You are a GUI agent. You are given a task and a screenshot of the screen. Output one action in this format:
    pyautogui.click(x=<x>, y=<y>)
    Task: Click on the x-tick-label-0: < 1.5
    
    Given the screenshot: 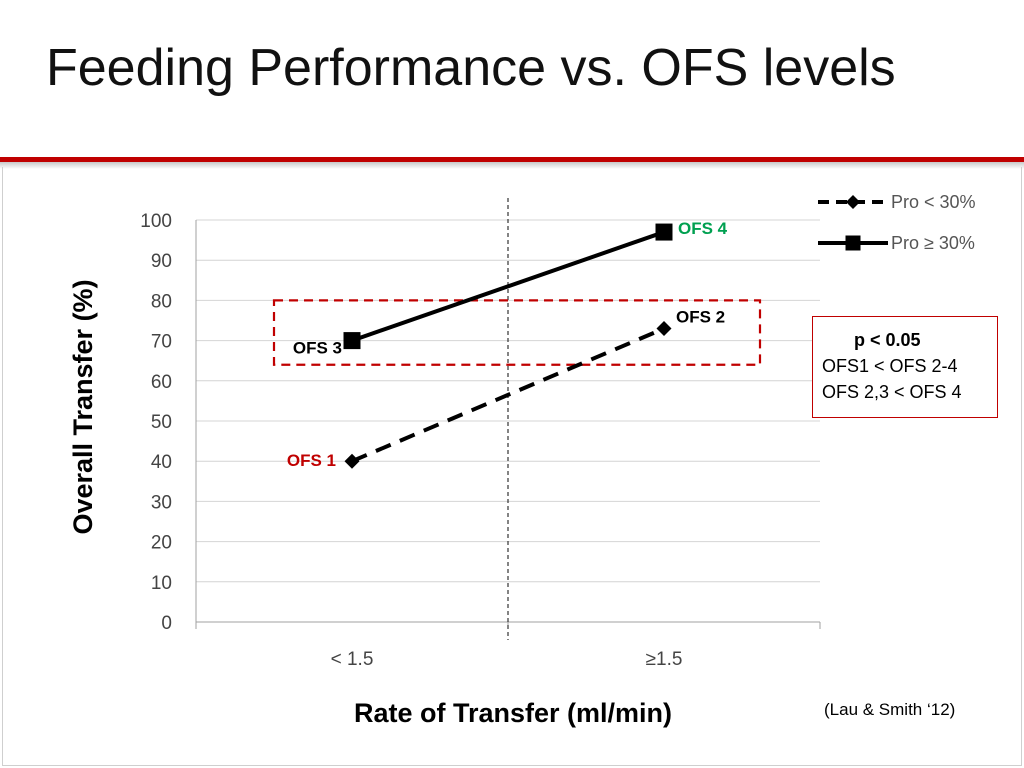 What is the action you would take?
    pyautogui.click(x=352, y=659)
    